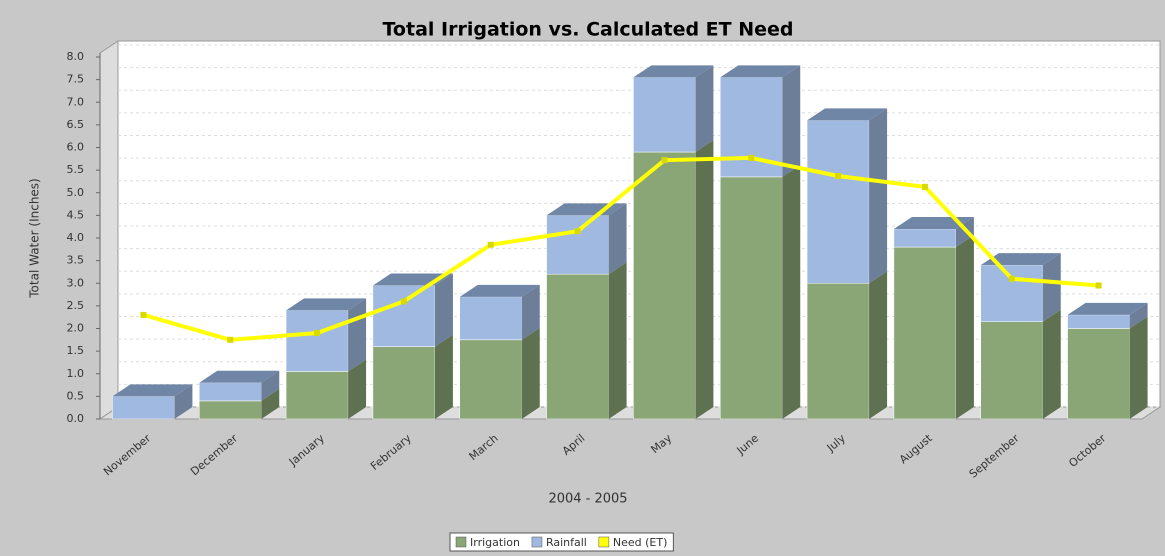 This screenshot has width=1165, height=556. Describe the element at coordinates (836, 443) in the screenshot. I see `x-tick-label: July` at that location.